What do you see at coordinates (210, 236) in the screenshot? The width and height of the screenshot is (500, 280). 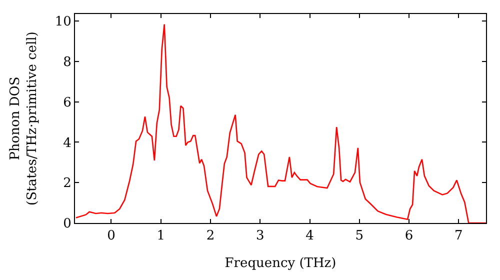 I see `x-tick-label: 2` at bounding box center [210, 236].